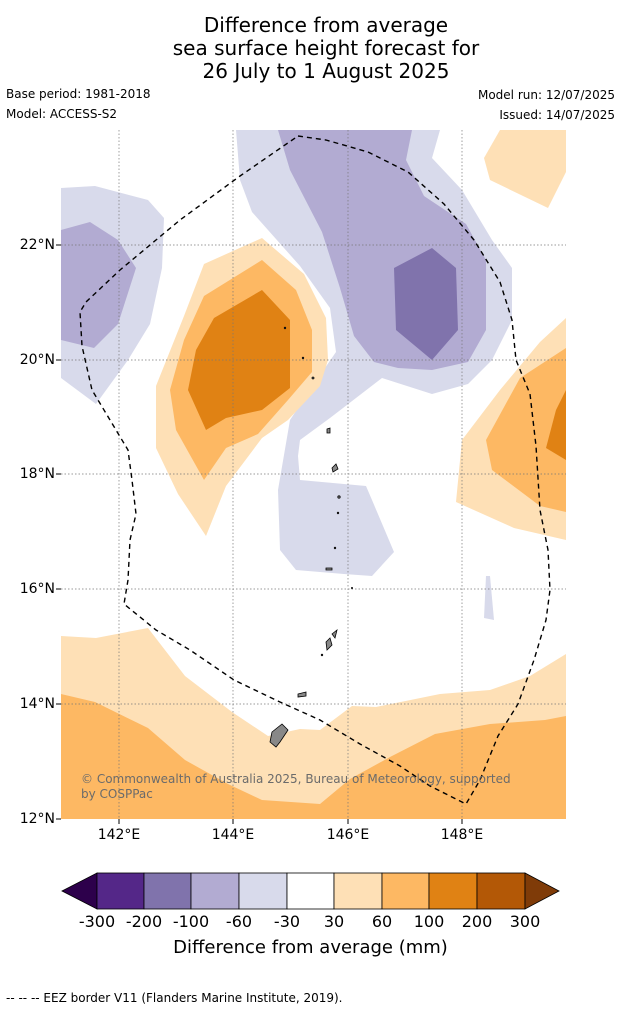  I want to click on colorbar-label: -100, so click(191, 921).